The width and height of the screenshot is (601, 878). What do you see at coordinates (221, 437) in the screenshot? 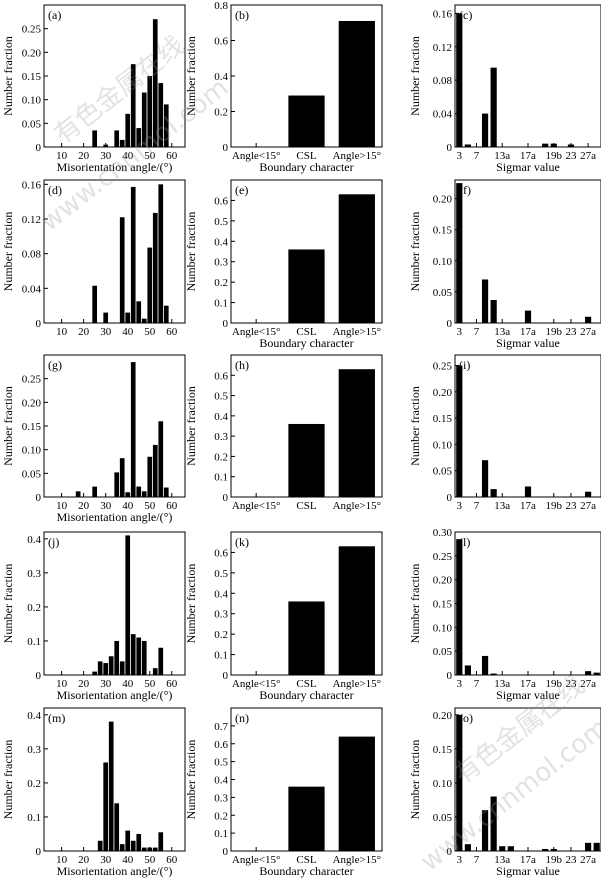
I see `y-tick-label: 0.3` at bounding box center [221, 437].